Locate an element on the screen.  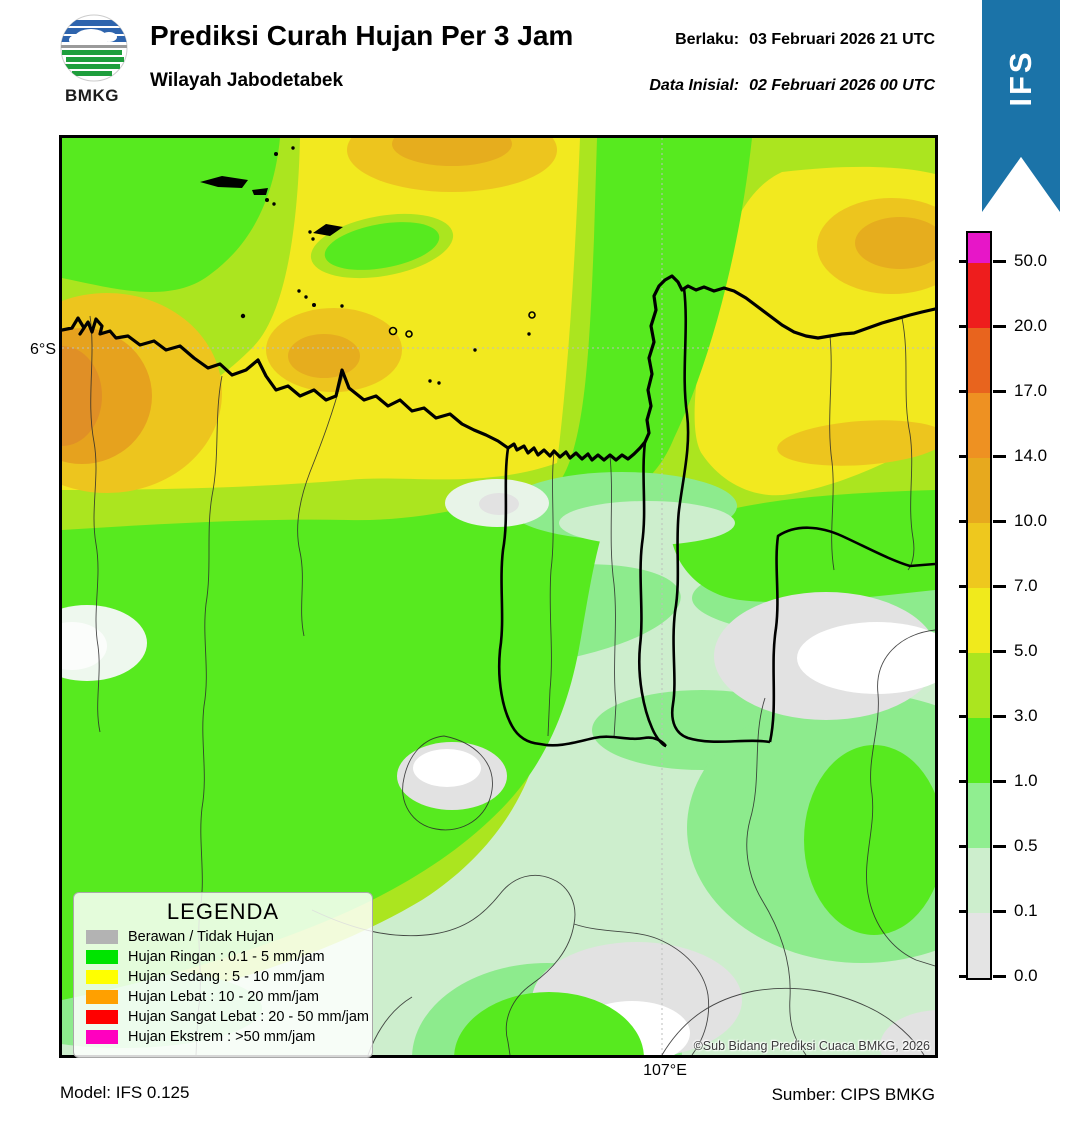
legend-item: Hujan Ringan : 0.1 - 5 mm/jam is located at coordinates (223, 957).